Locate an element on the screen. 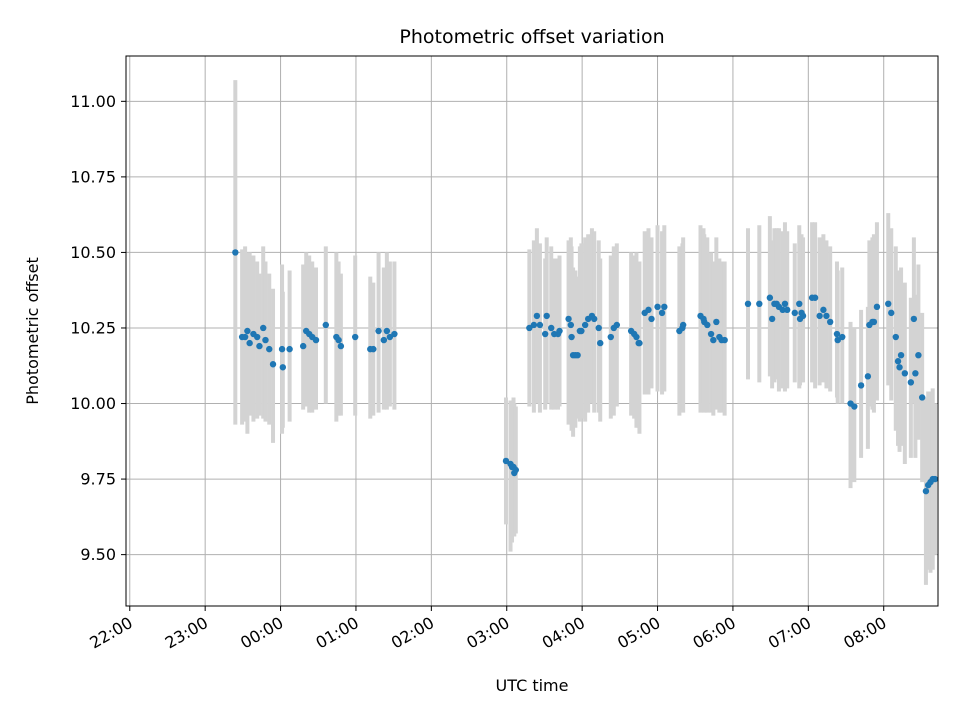 The height and width of the screenshot is (720, 960). x-tick-label: 05:00 is located at coordinates (638, 633).